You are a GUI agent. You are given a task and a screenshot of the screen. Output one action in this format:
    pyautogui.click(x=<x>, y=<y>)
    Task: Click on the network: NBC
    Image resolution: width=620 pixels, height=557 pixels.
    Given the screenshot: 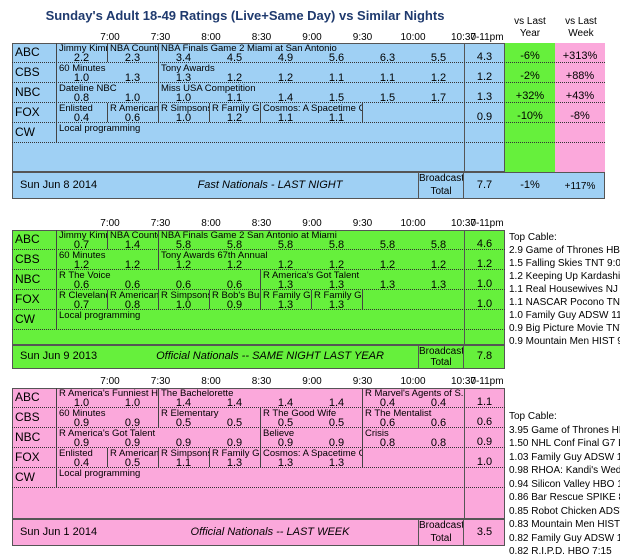 What is the action you would take?
    pyautogui.click(x=28, y=279)
    